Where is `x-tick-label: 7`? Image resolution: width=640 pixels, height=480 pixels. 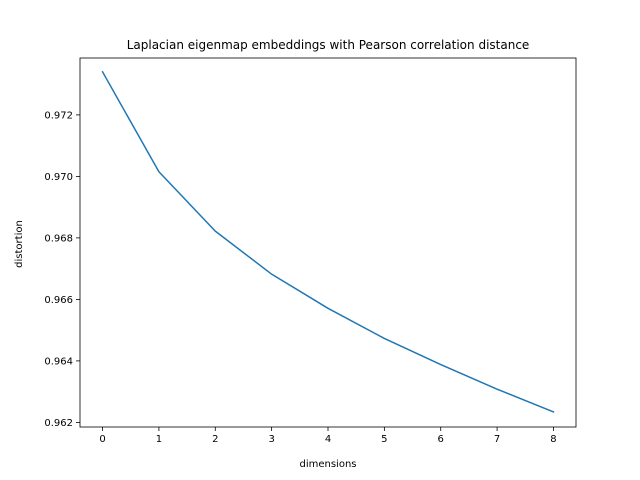 x-tick-label: 7 is located at coordinates (497, 439).